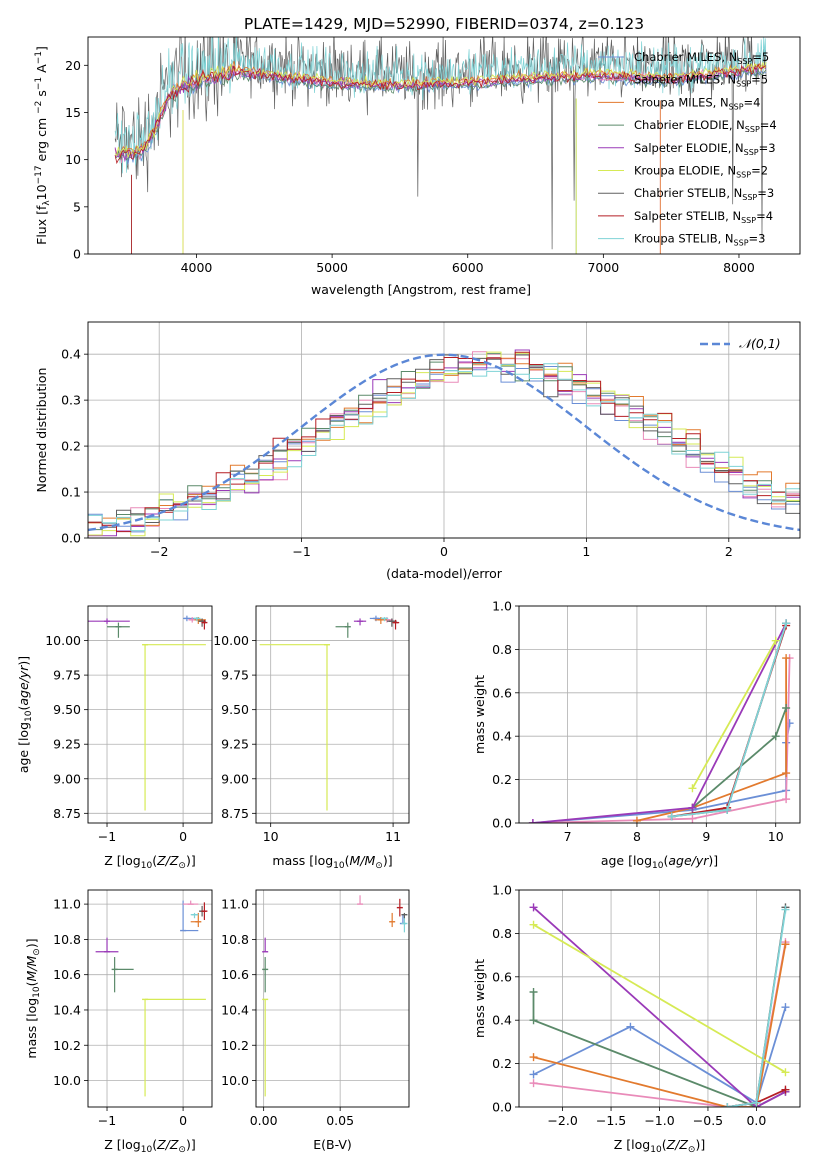 This screenshot has height=1170, width=819. I want to click on spectrum-line, so click(440, 157).